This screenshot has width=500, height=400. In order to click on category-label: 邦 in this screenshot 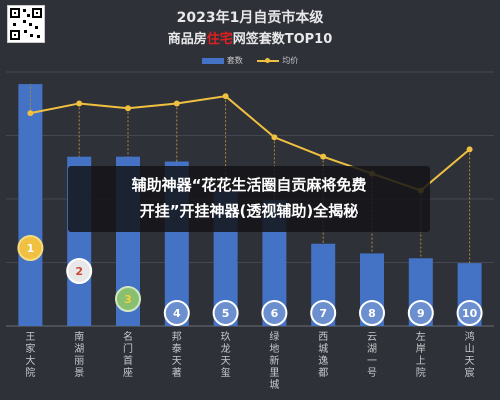, I will do `click(177, 336)`.